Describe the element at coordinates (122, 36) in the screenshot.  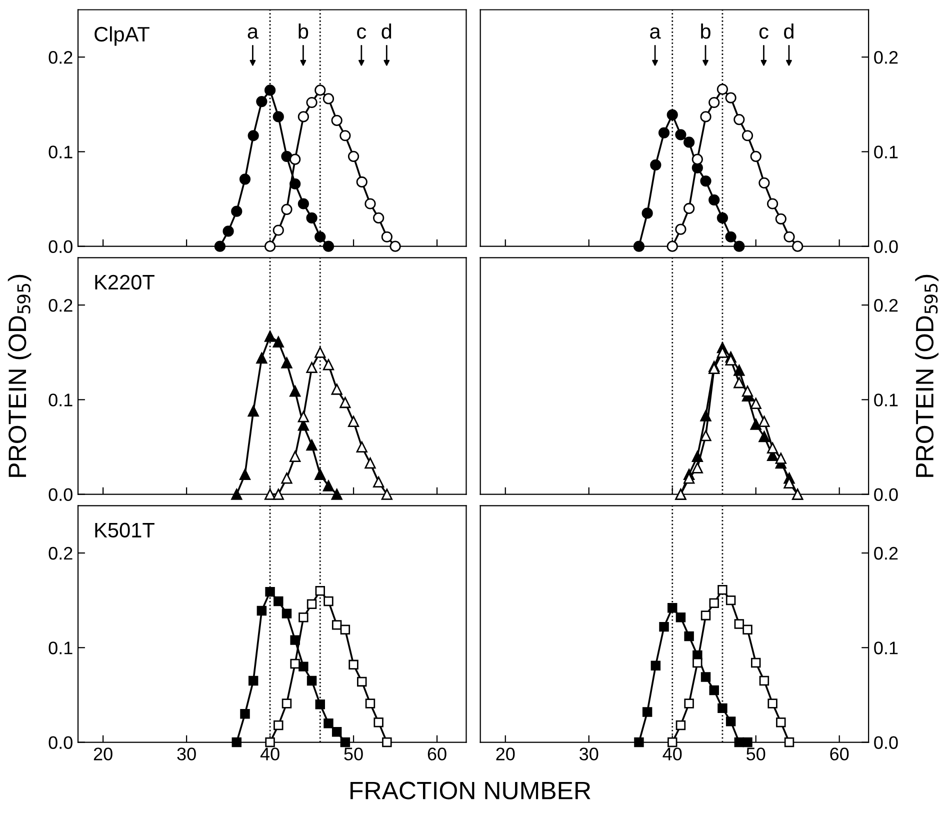
I see `annotation: ClpAT` at that location.